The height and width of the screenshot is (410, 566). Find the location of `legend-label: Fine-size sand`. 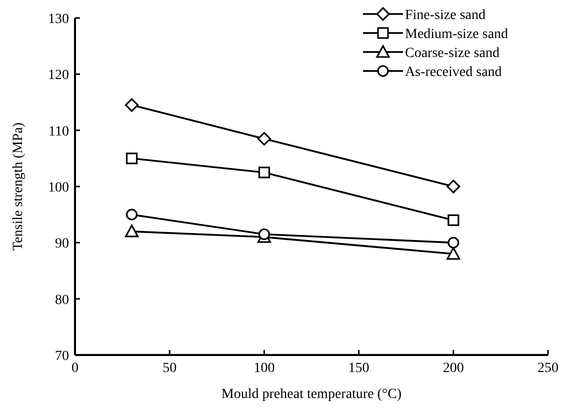

legend-label: Fine-size sand is located at coordinates (445, 15).